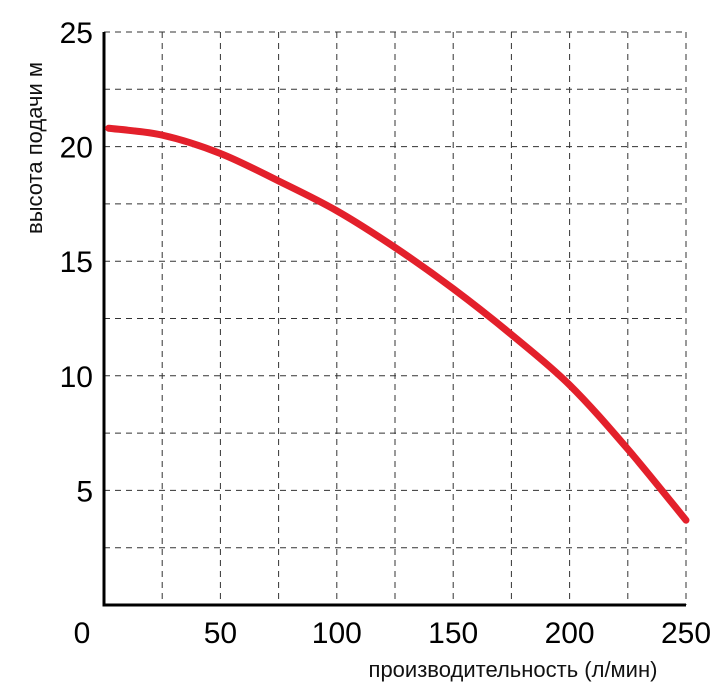 This screenshot has height=698, width=717. What do you see at coordinates (513, 669) in the screenshot?
I see `x-axis-label: производительность (л/мин)` at bounding box center [513, 669].